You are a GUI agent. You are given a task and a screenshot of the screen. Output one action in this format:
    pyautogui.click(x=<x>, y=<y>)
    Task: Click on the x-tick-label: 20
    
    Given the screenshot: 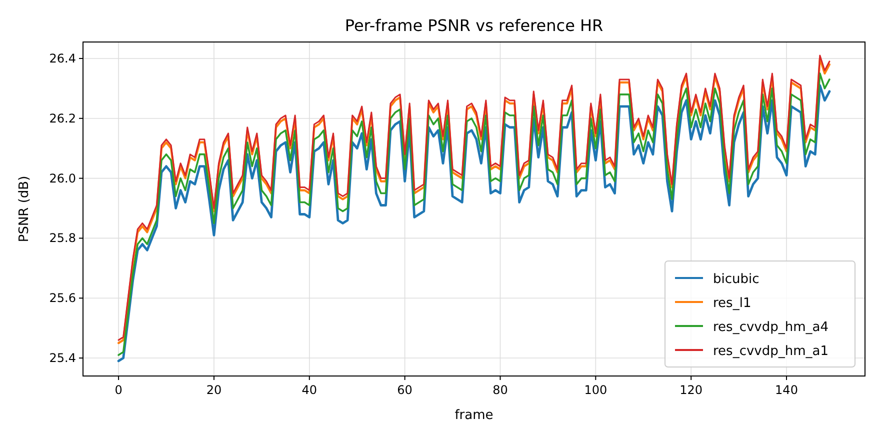 What is the action you would take?
    pyautogui.click(x=214, y=390)
    